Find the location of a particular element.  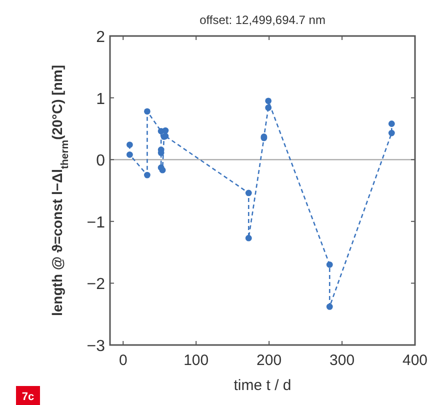

x-axis-title: time t / d is located at coordinates (263, 385).